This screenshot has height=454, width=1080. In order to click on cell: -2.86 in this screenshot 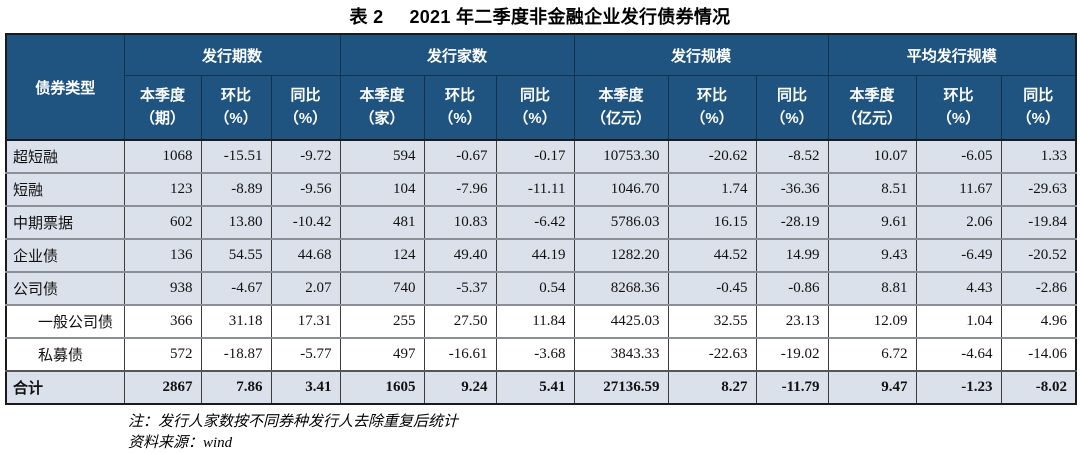, I will do `click(1038, 288)`.